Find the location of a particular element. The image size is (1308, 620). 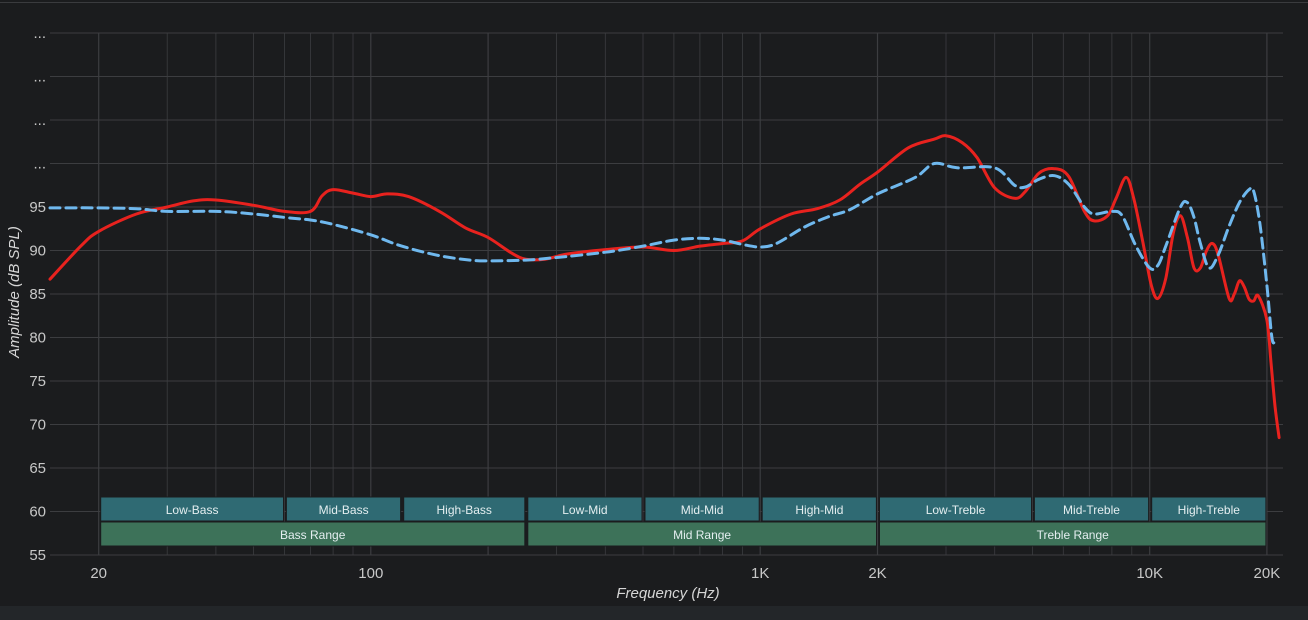

band-label: High-Mid is located at coordinates (819, 510).